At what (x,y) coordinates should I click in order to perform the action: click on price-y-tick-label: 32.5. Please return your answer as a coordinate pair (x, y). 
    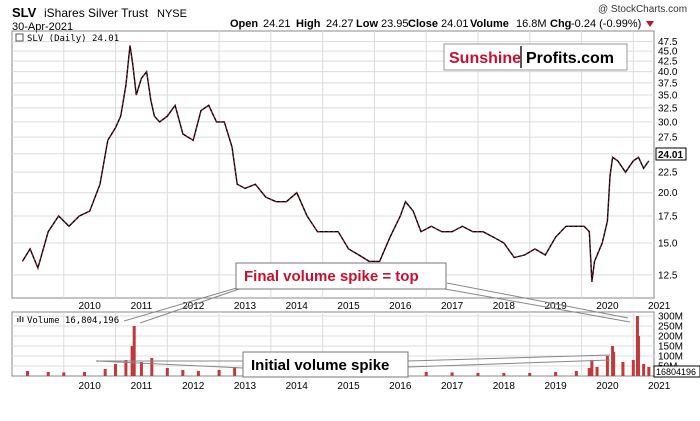
    Looking at the image, I should click on (668, 108).